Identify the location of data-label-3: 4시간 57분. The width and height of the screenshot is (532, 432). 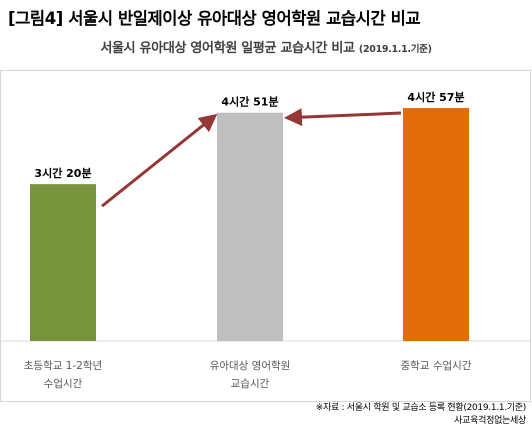
(435, 97).